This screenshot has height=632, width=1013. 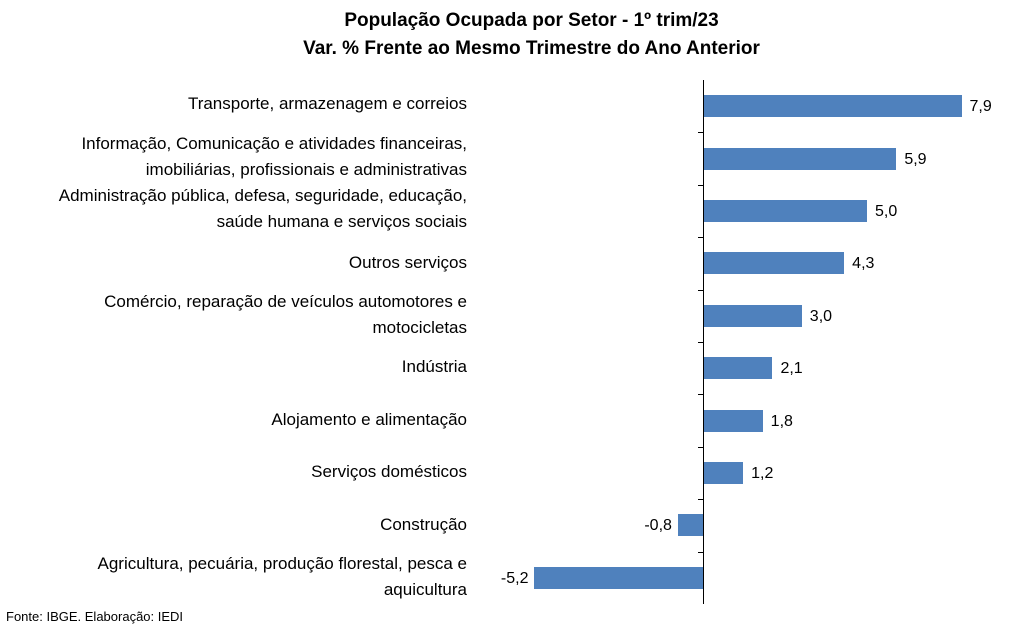 I want to click on data-label-4: 3,0, so click(x=821, y=316).